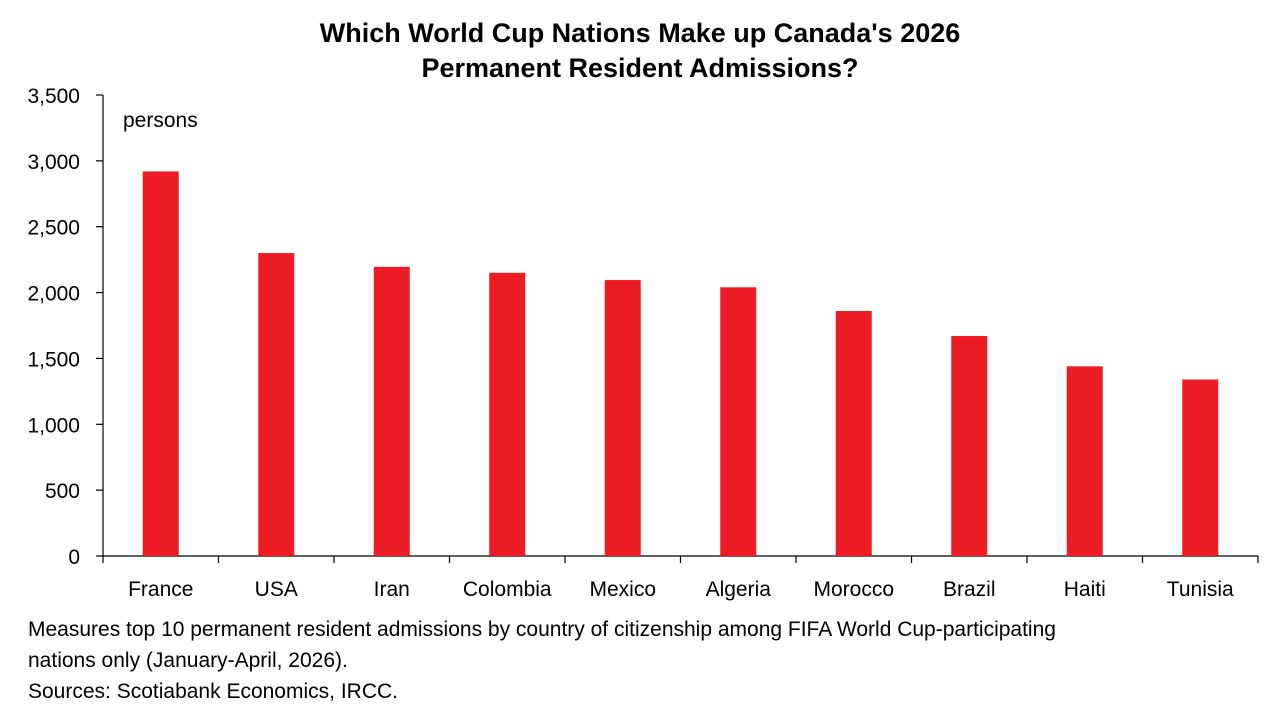  I want to click on x-tick-label: Algeria, so click(739, 589).